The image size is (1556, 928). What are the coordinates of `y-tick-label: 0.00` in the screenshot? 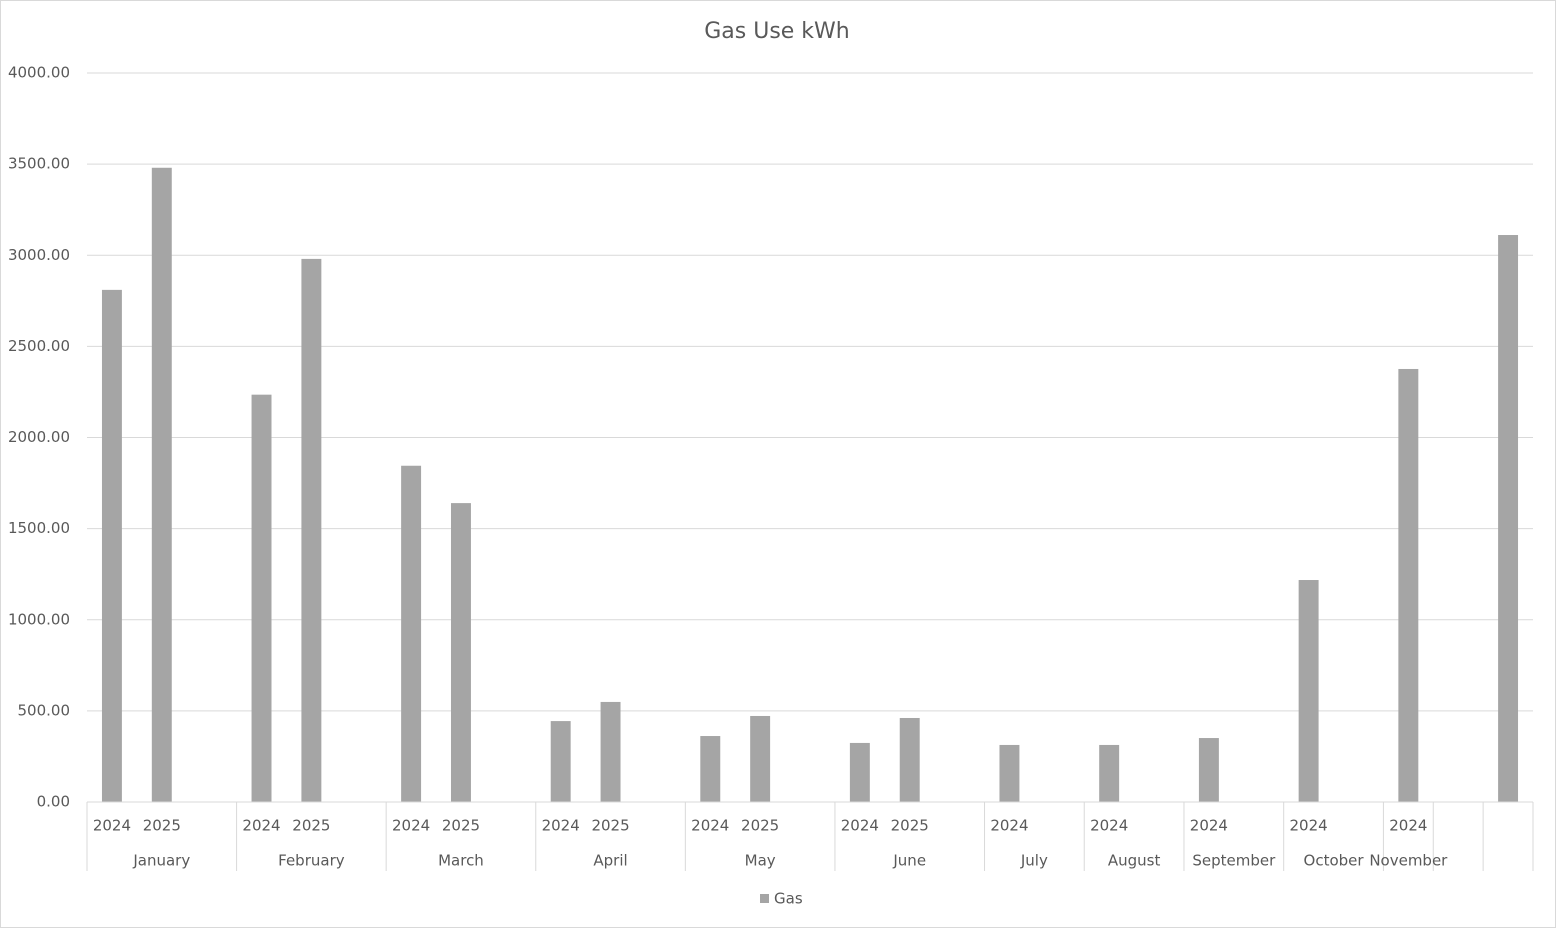 It's located at (53, 802).